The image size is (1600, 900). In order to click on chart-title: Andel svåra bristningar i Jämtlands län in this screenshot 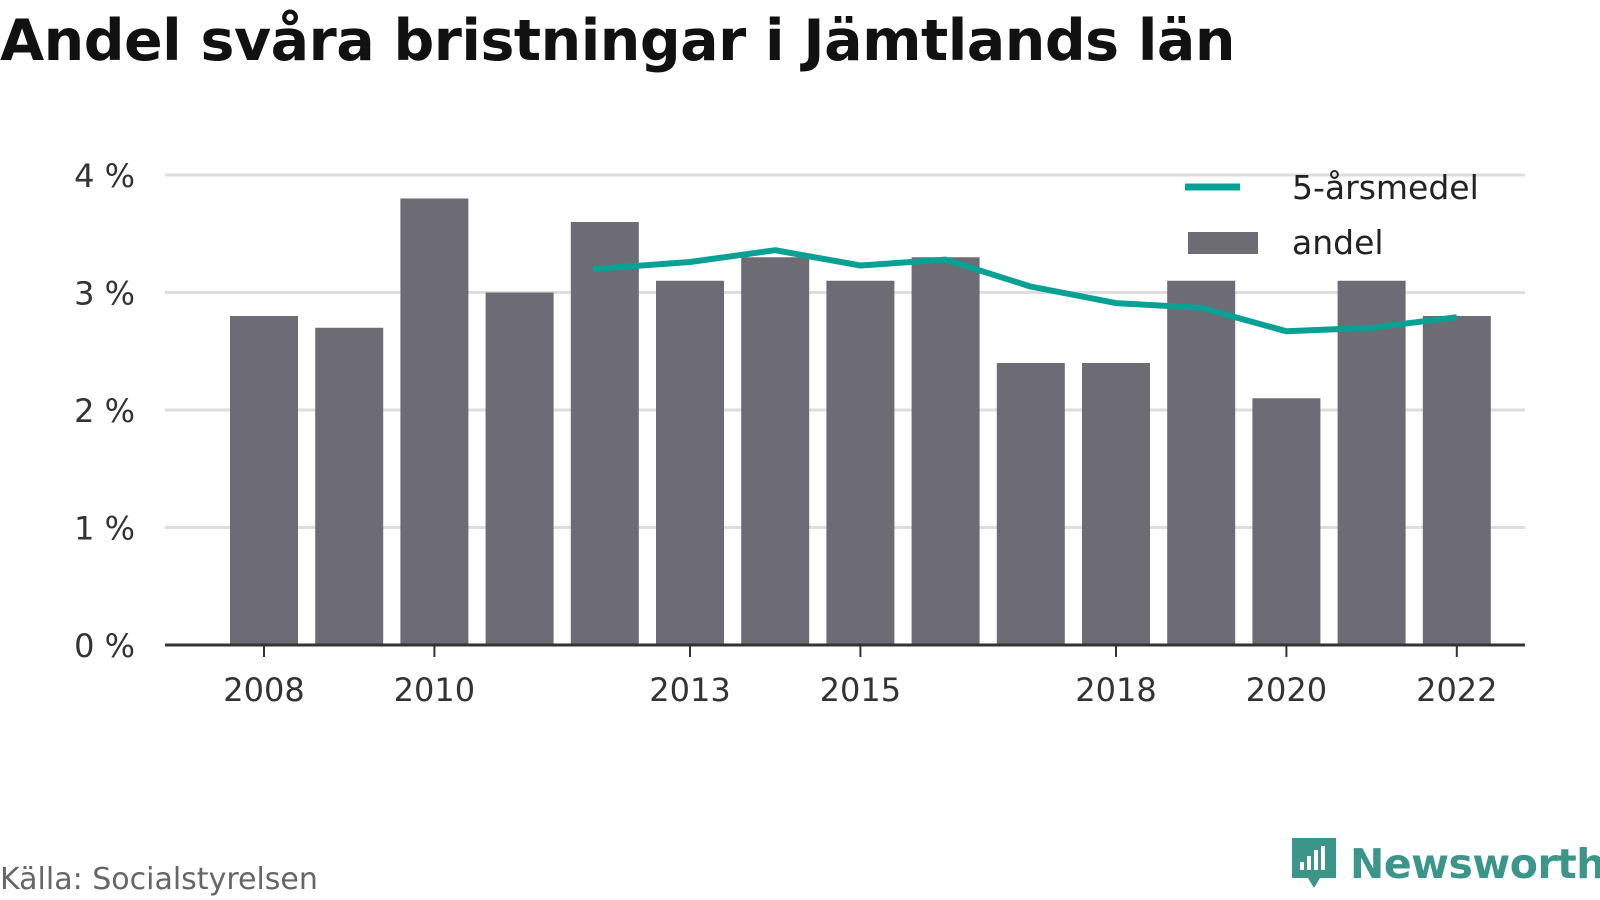, I will do `click(617, 41)`.